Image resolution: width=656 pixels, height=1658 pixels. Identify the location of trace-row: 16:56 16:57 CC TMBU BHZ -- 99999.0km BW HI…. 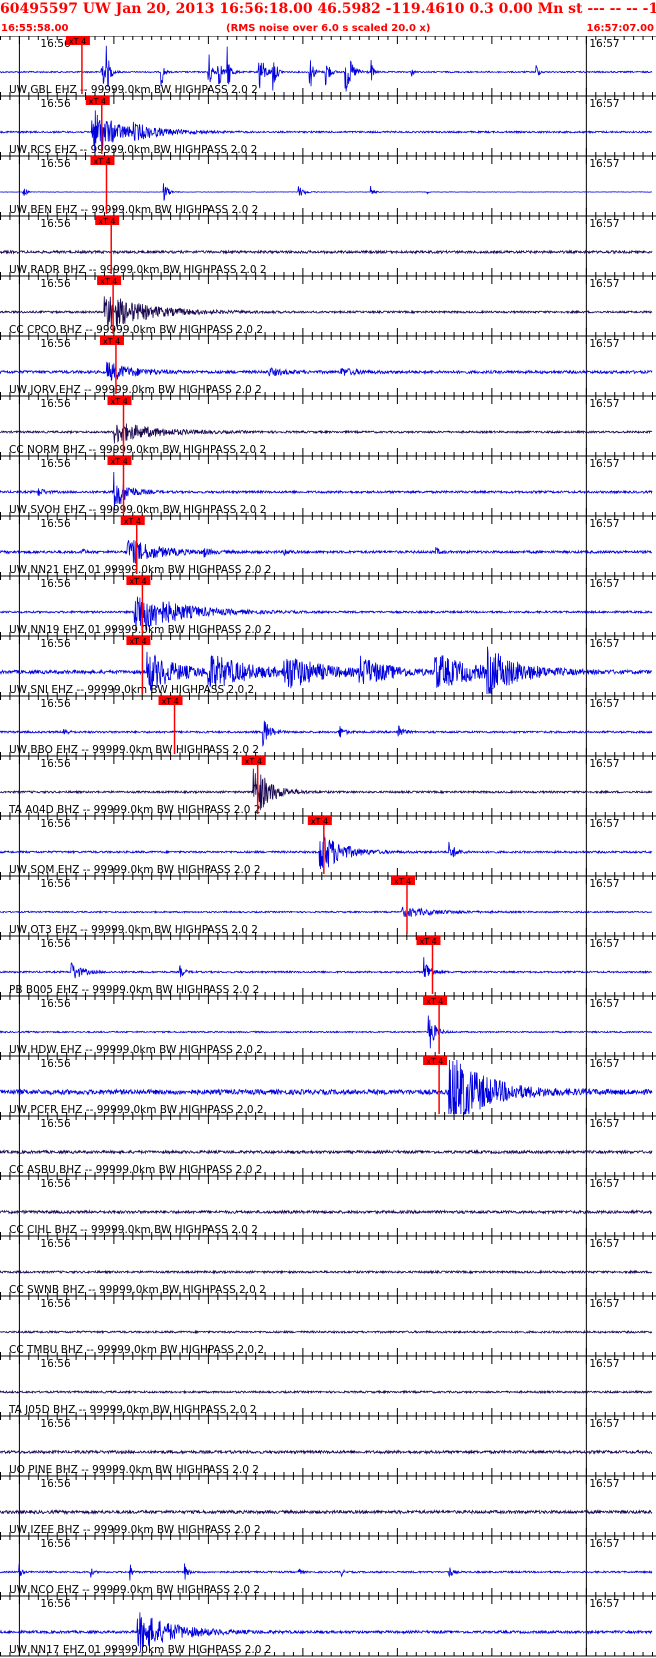
(328, 1325).